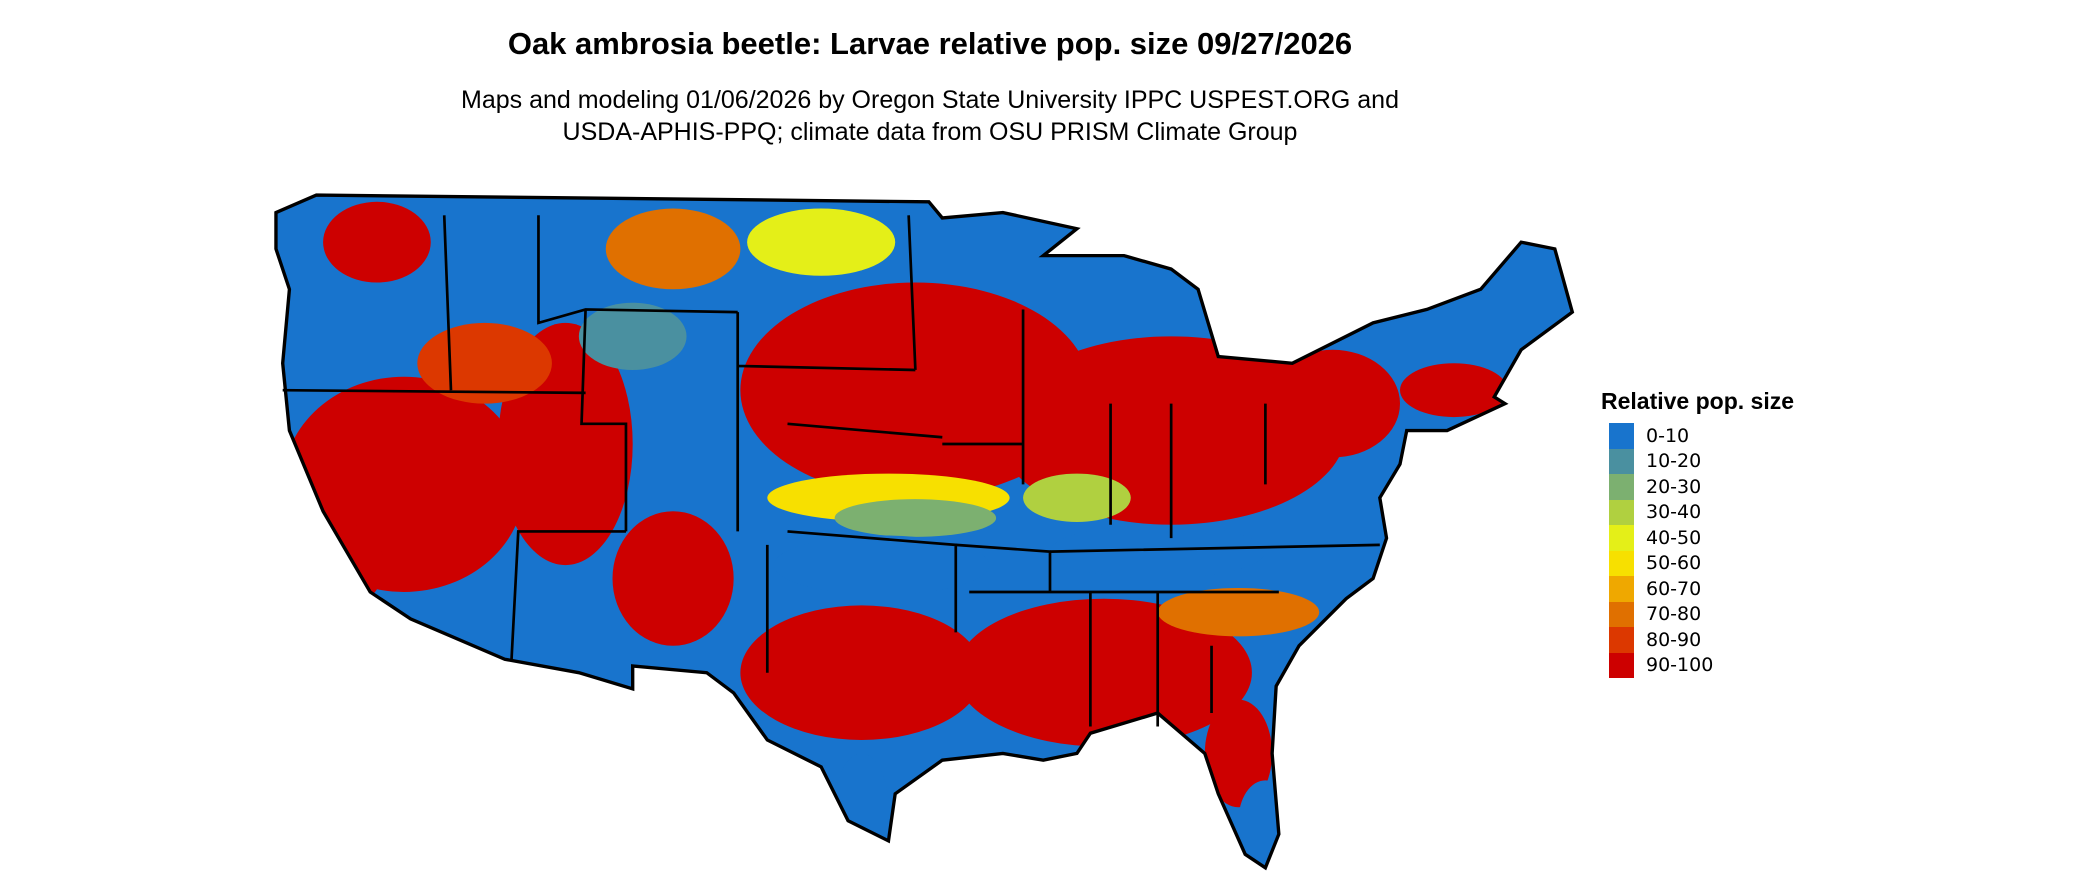 The image size is (2100, 892). What do you see at coordinates (1668, 435) in the screenshot?
I see `legend-label: 0-10` at bounding box center [1668, 435].